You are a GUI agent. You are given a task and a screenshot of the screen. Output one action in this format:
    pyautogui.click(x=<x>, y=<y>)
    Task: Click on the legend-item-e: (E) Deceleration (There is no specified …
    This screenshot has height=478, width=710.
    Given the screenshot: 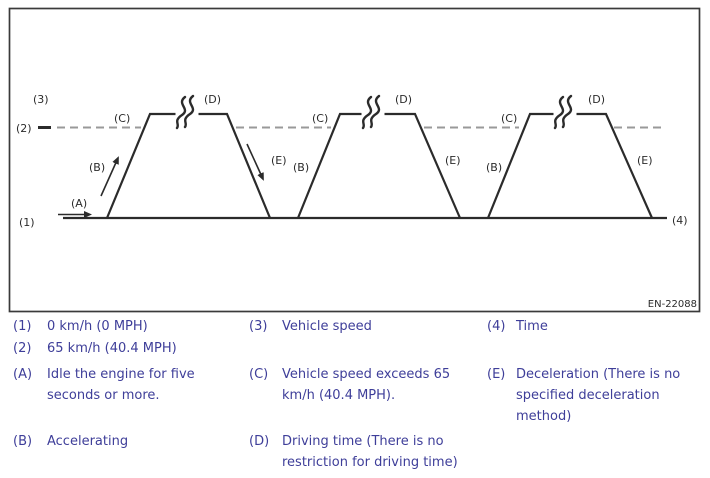 What is the action you would take?
    pyautogui.click(x=583, y=395)
    